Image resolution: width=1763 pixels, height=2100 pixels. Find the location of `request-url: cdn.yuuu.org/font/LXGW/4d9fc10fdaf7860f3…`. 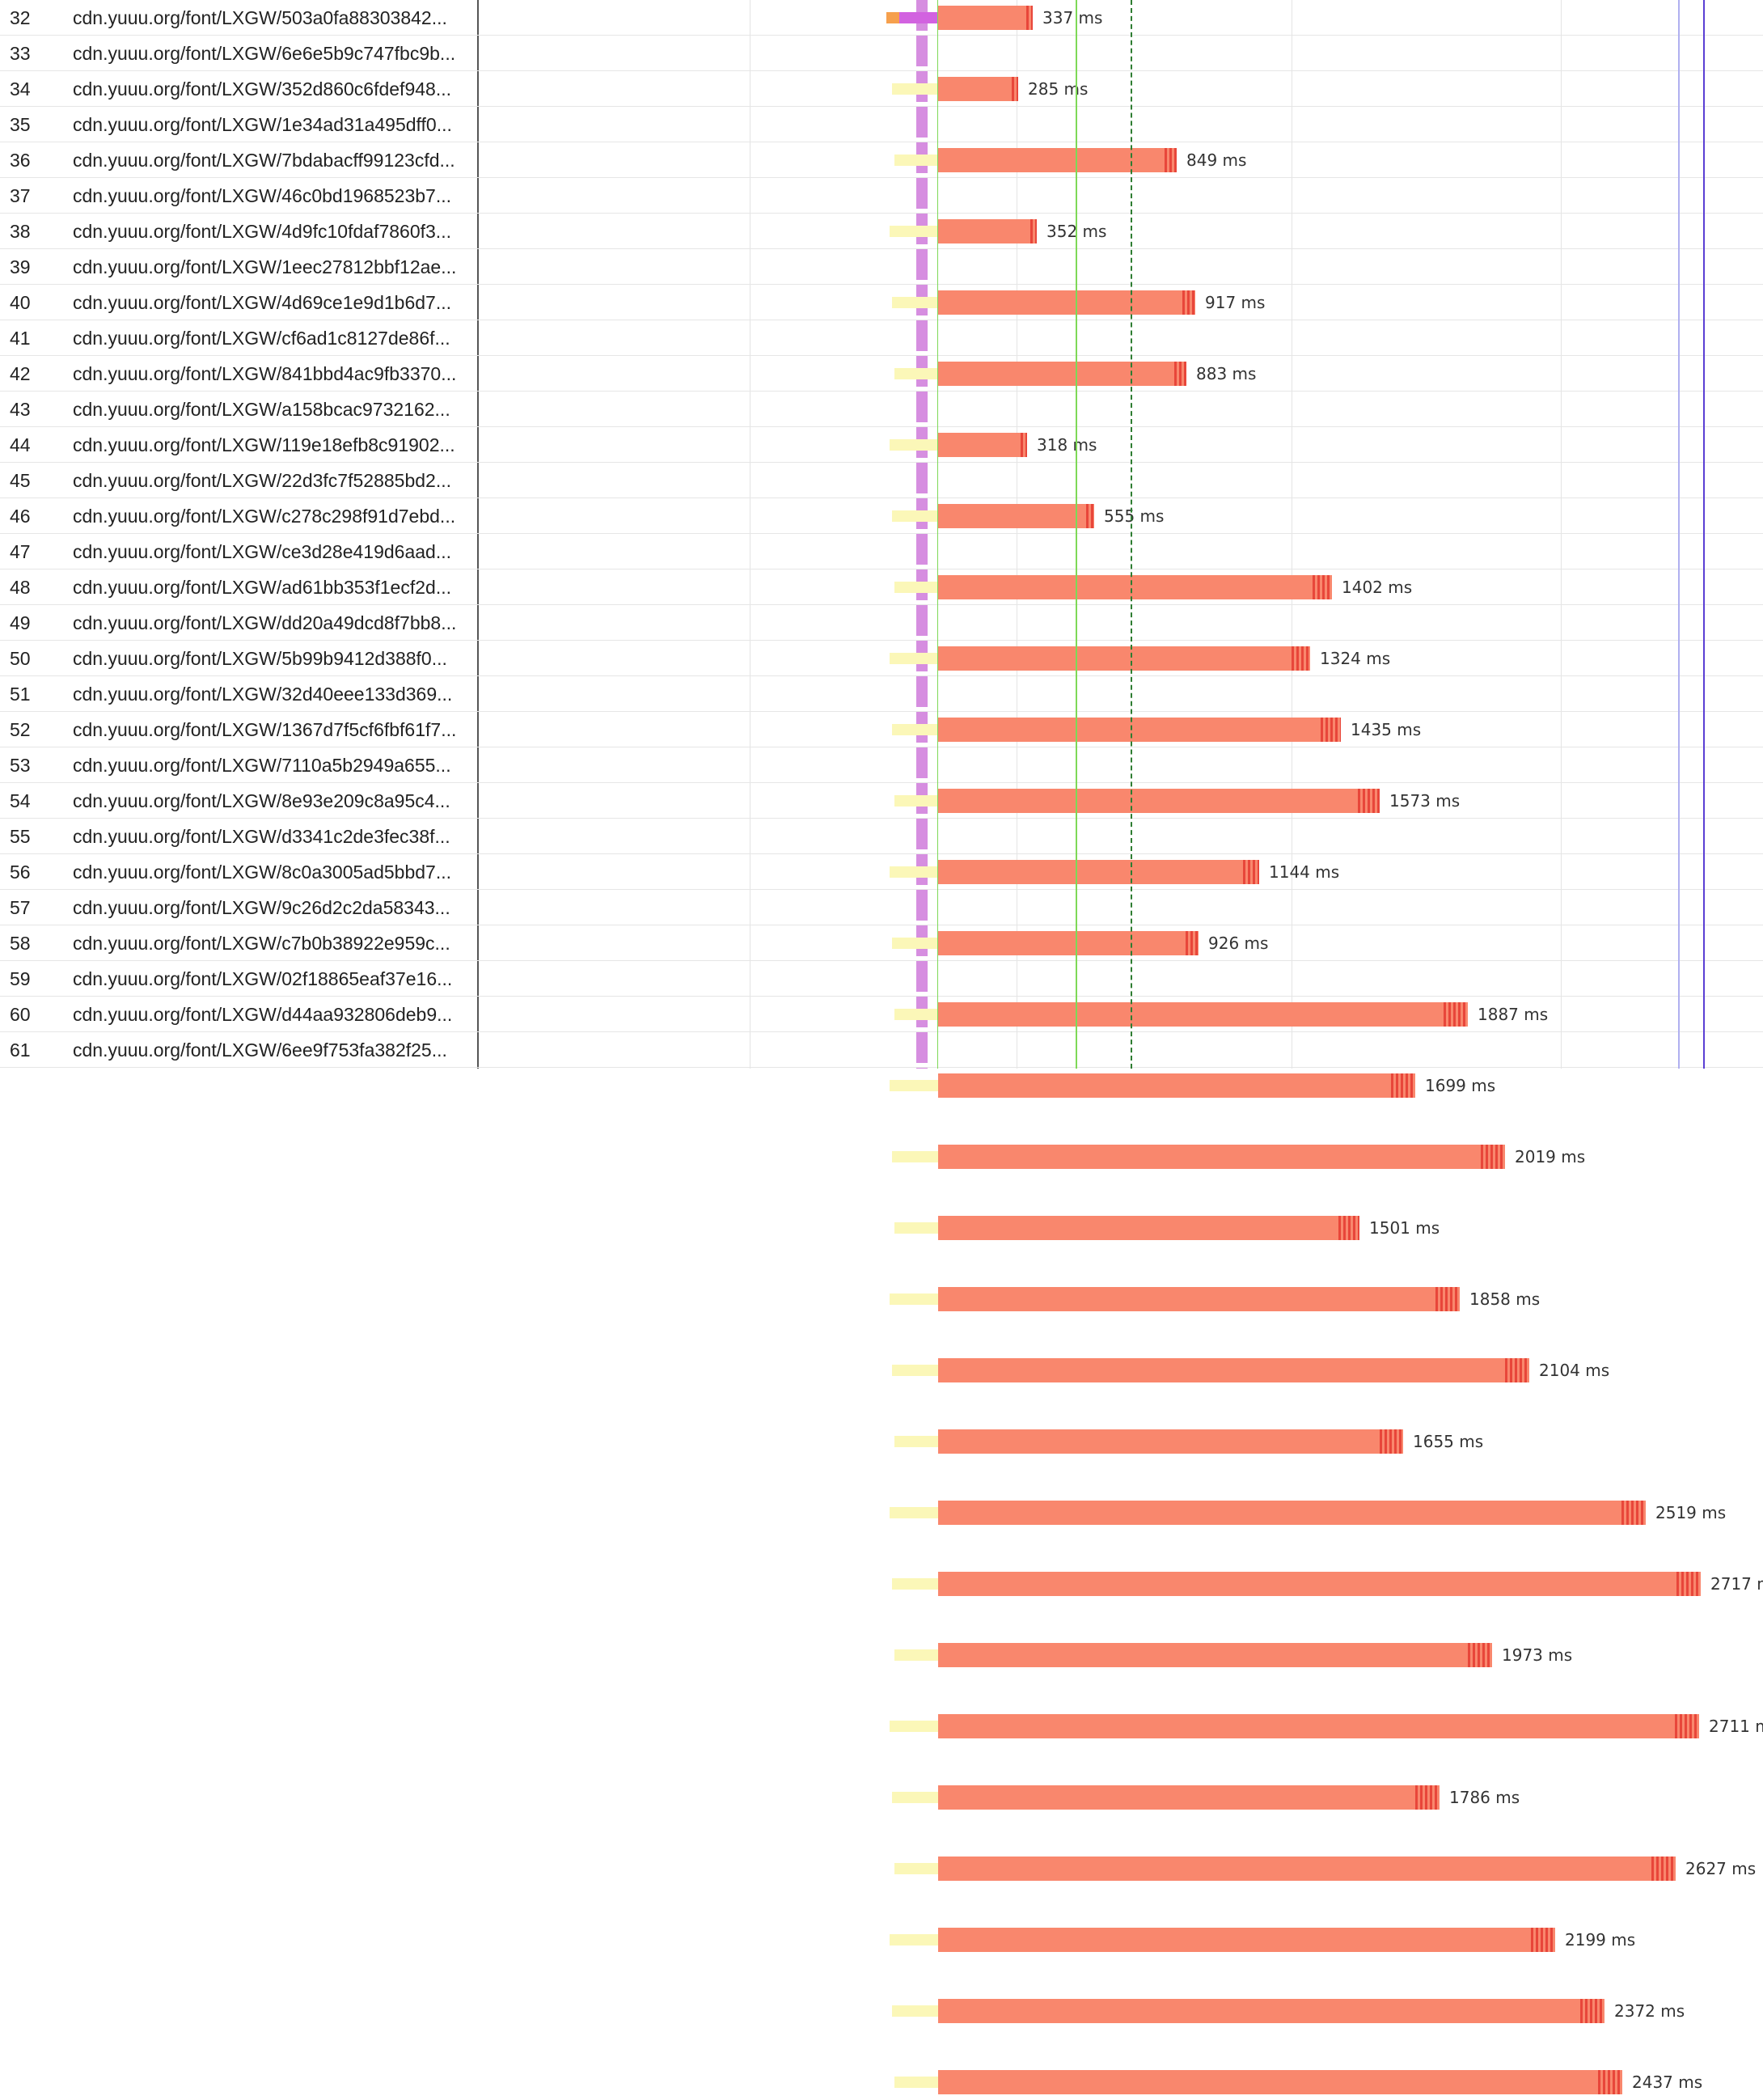

request-url: cdn.yuuu.org/font/LXGW/4d9fc10fdaf7860f3… is located at coordinates (262, 232).